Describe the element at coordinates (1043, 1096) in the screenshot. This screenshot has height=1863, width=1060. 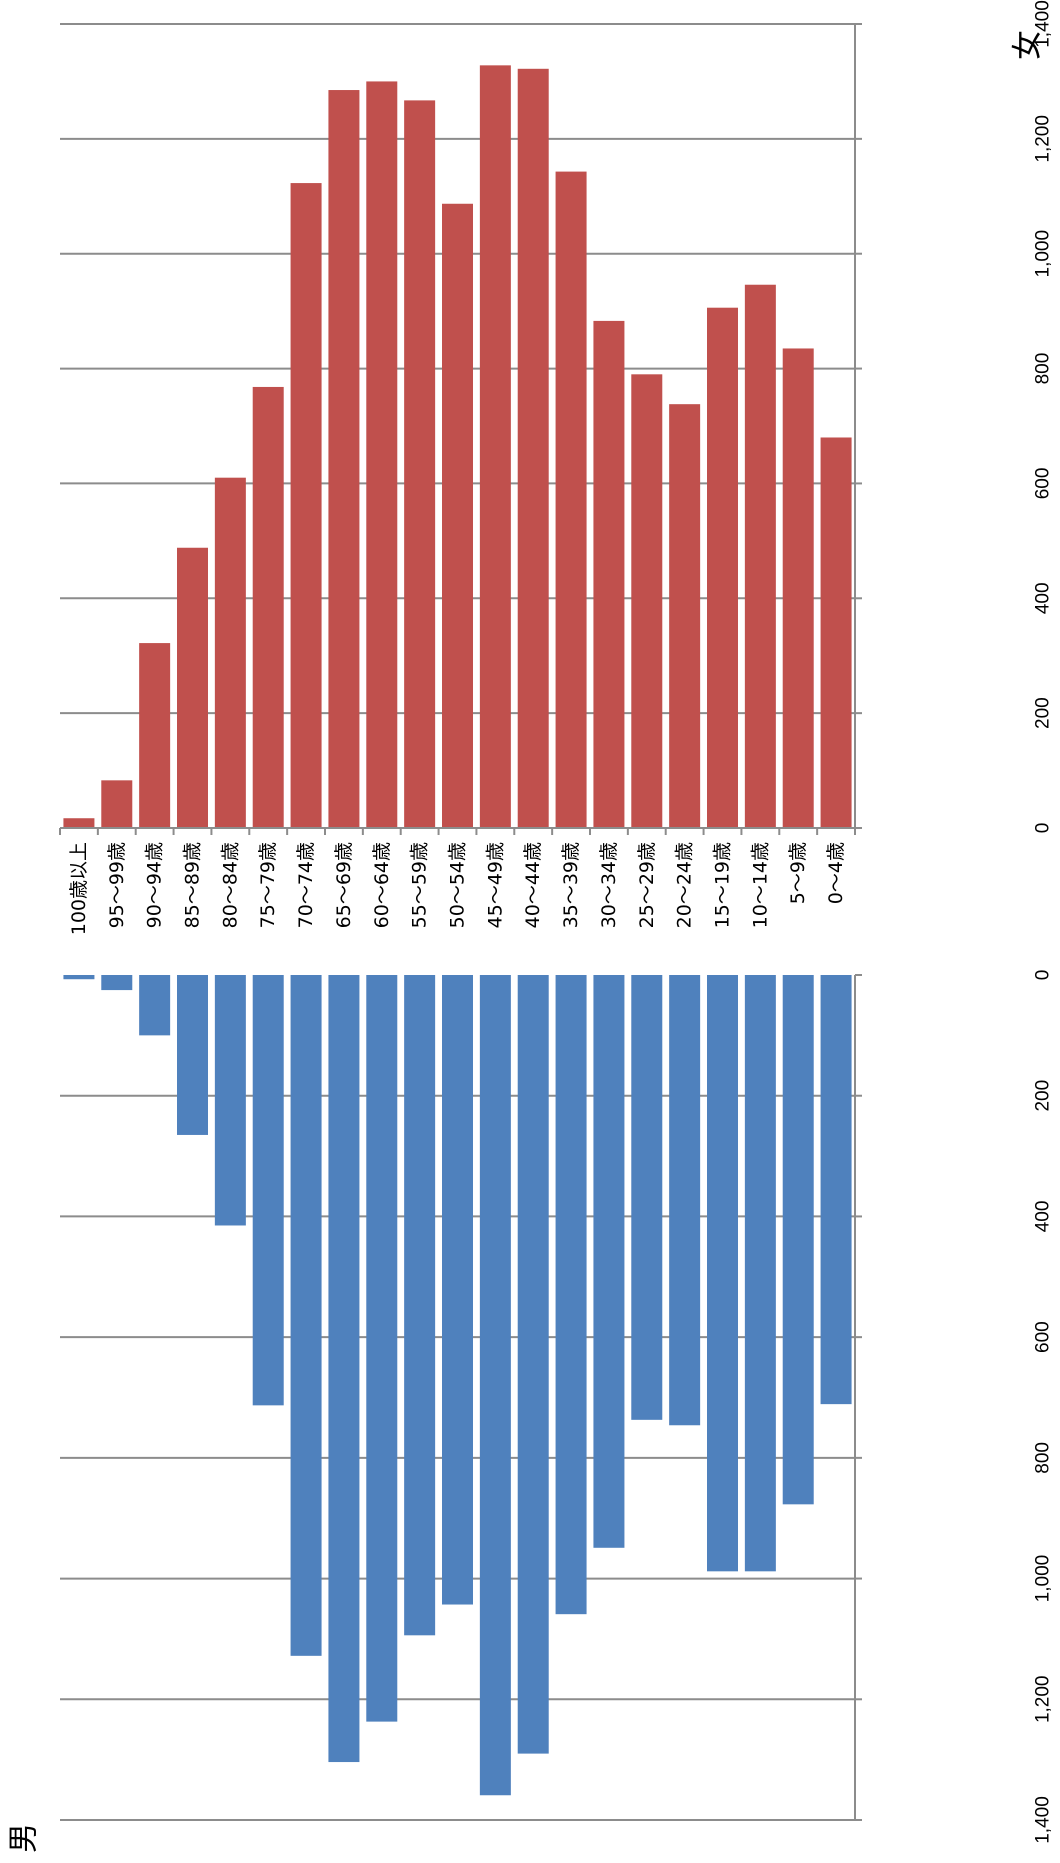
I see `male-tick-label: 200` at that location.